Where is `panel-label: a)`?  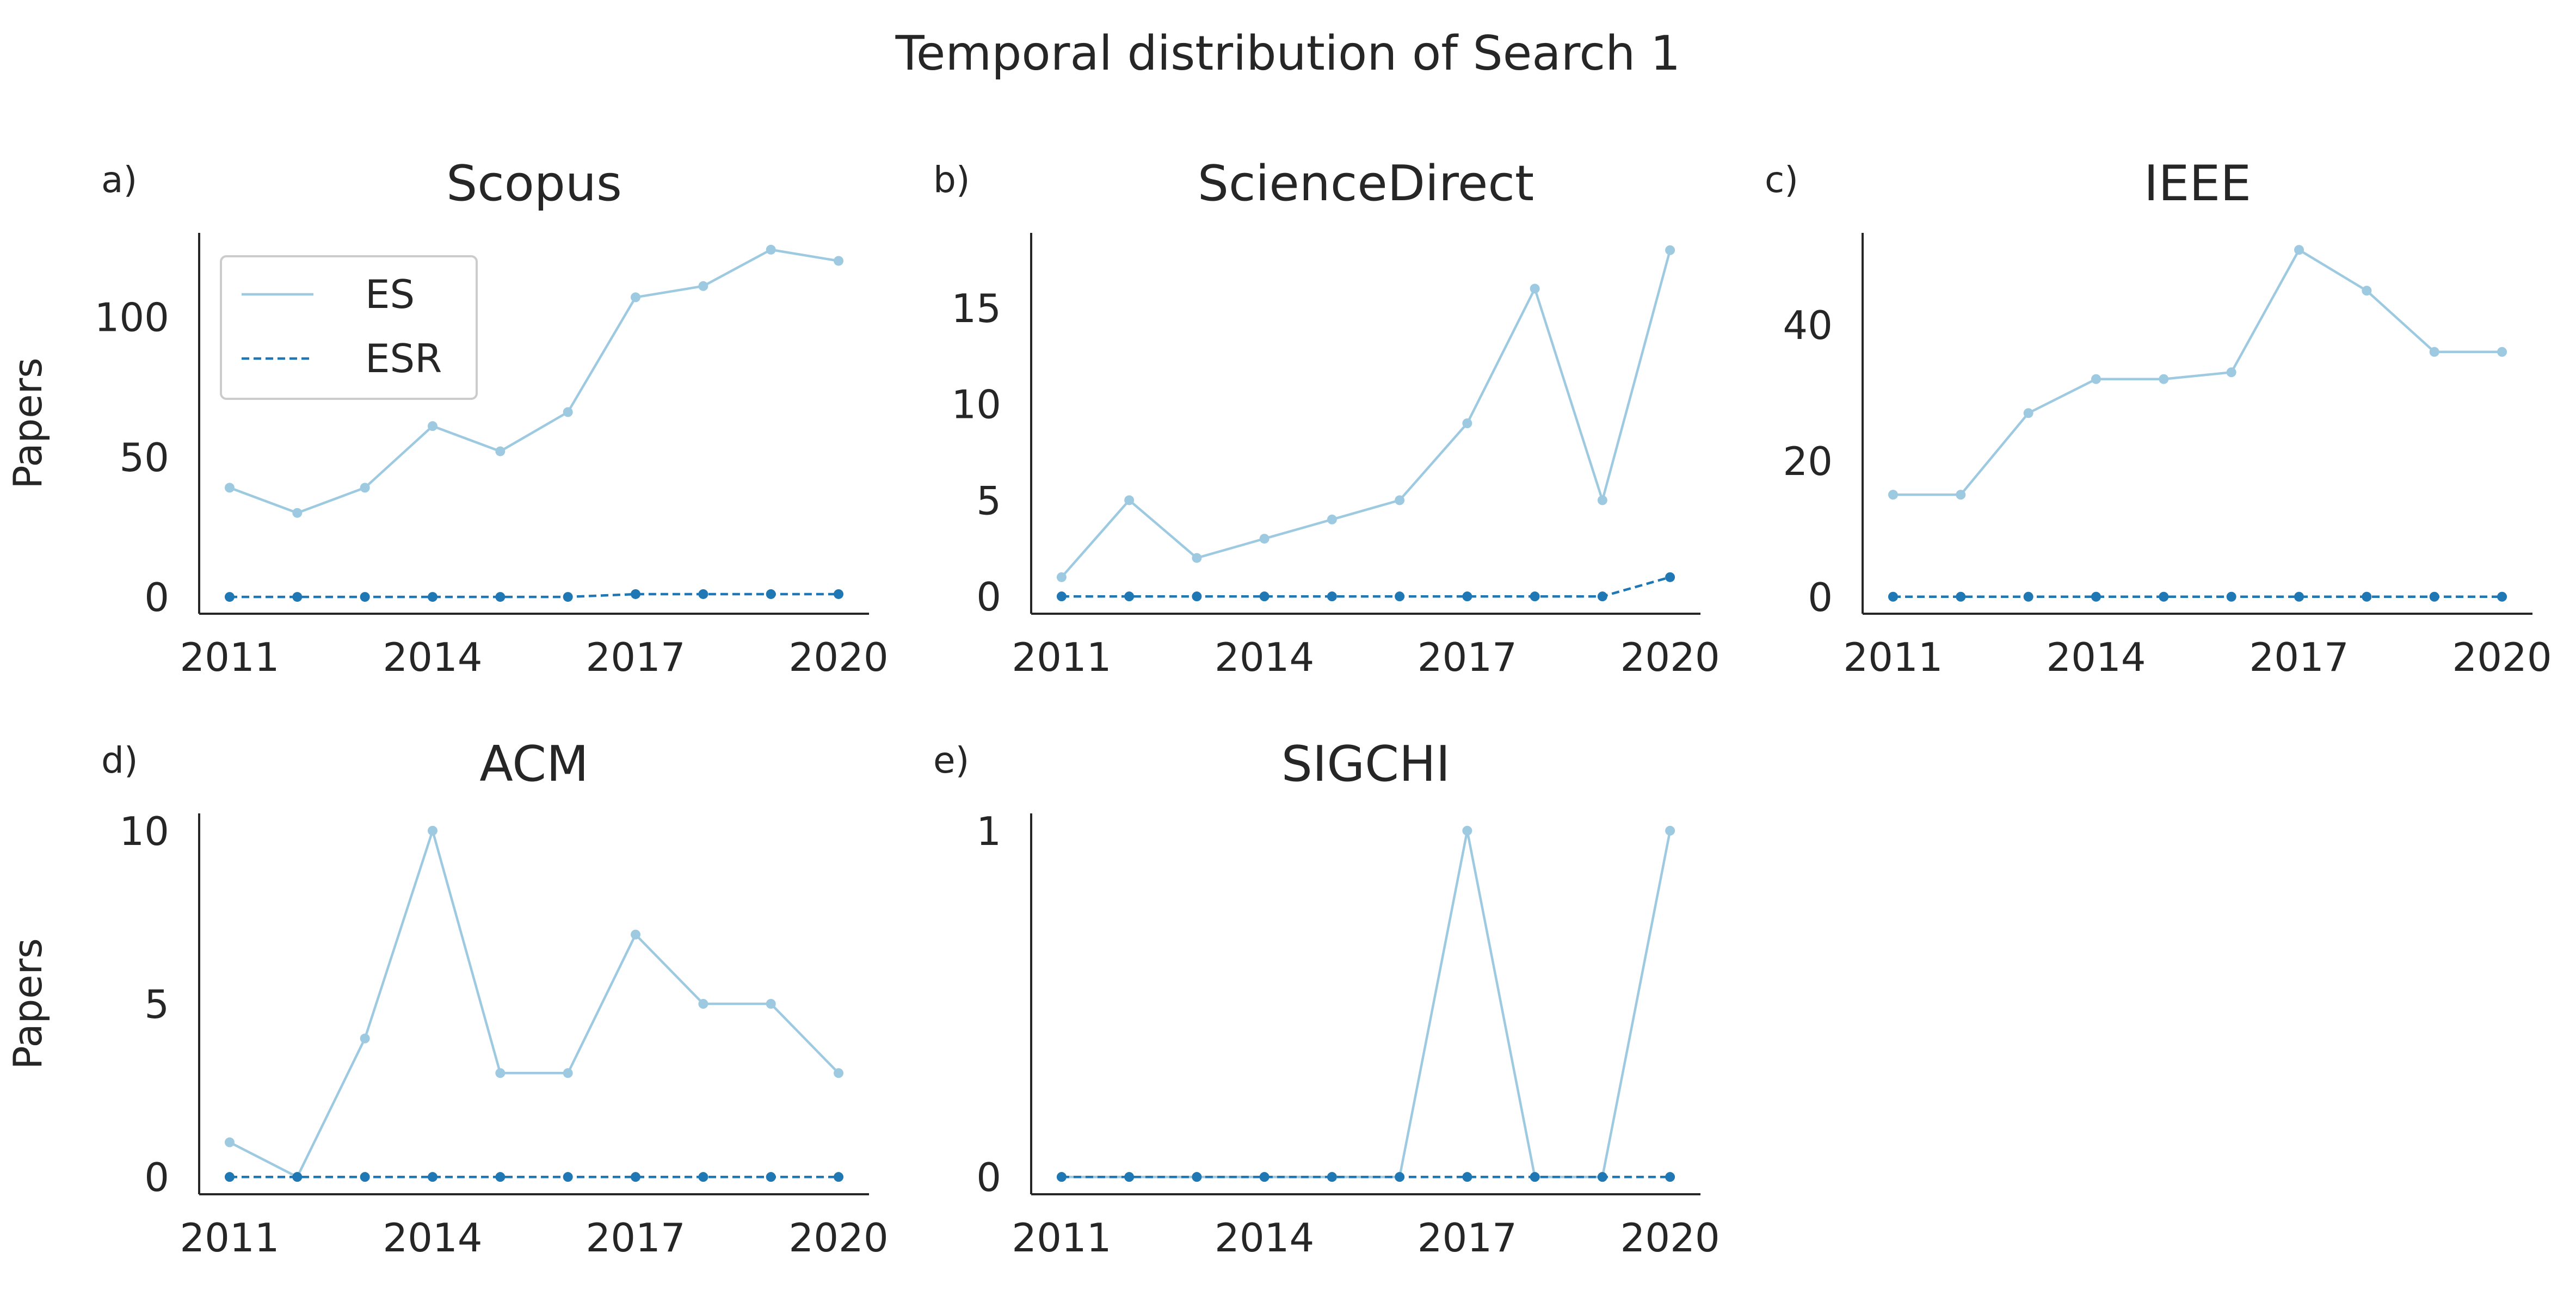
panel-label: a) is located at coordinates (119, 180).